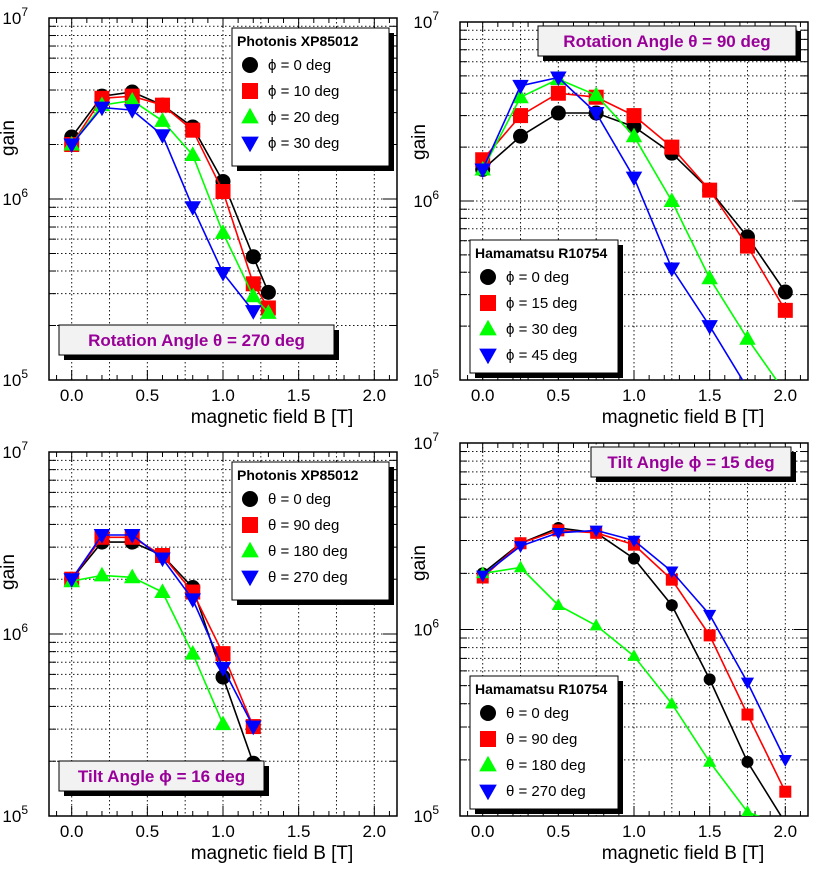  What do you see at coordinates (308, 551) in the screenshot?
I see `legend-entry: θ = 180 deg` at bounding box center [308, 551].